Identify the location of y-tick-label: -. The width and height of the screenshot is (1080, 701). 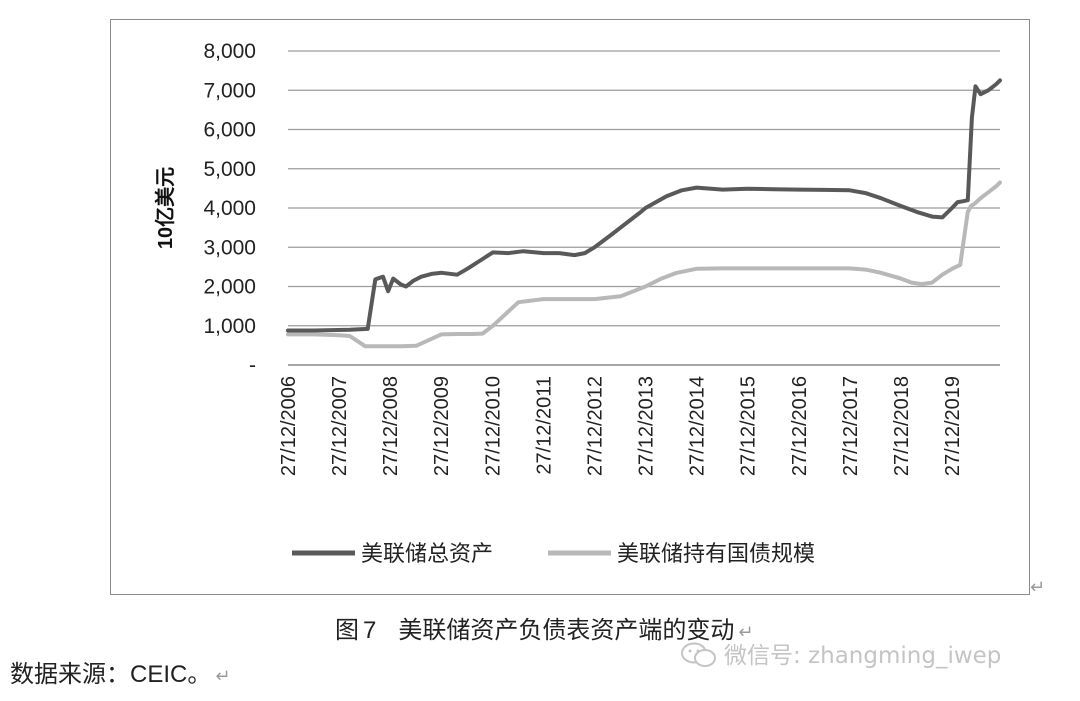
(252, 365).